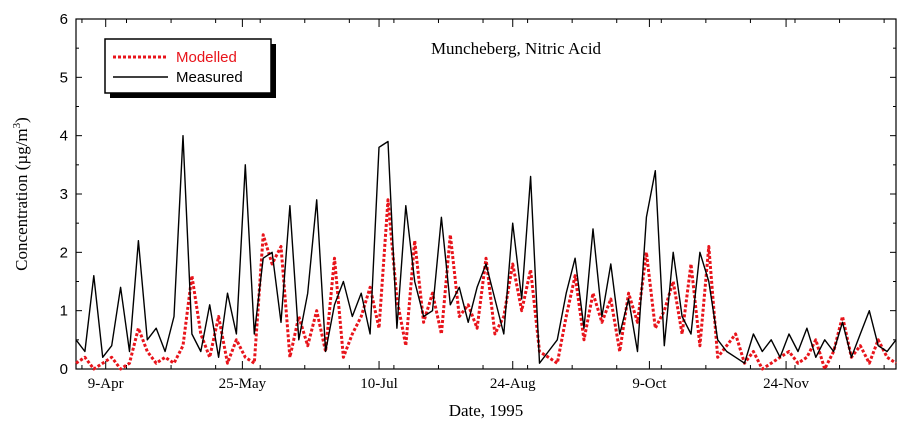 This screenshot has width=898, height=422. I want to click on y-axis-title-suffix: ), so click(21, 120).